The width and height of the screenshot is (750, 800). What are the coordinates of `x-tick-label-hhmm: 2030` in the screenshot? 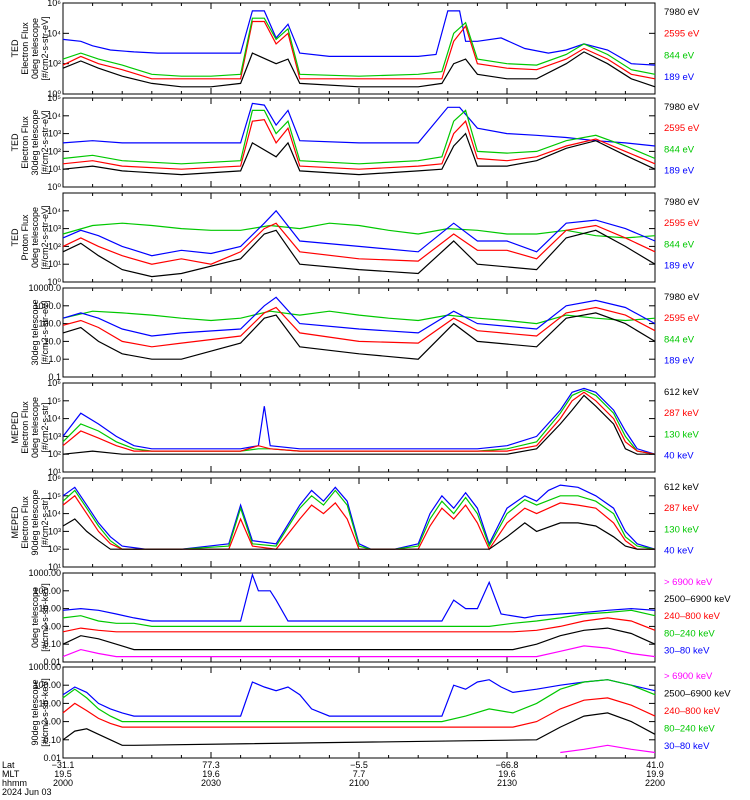 It's located at (211, 783).